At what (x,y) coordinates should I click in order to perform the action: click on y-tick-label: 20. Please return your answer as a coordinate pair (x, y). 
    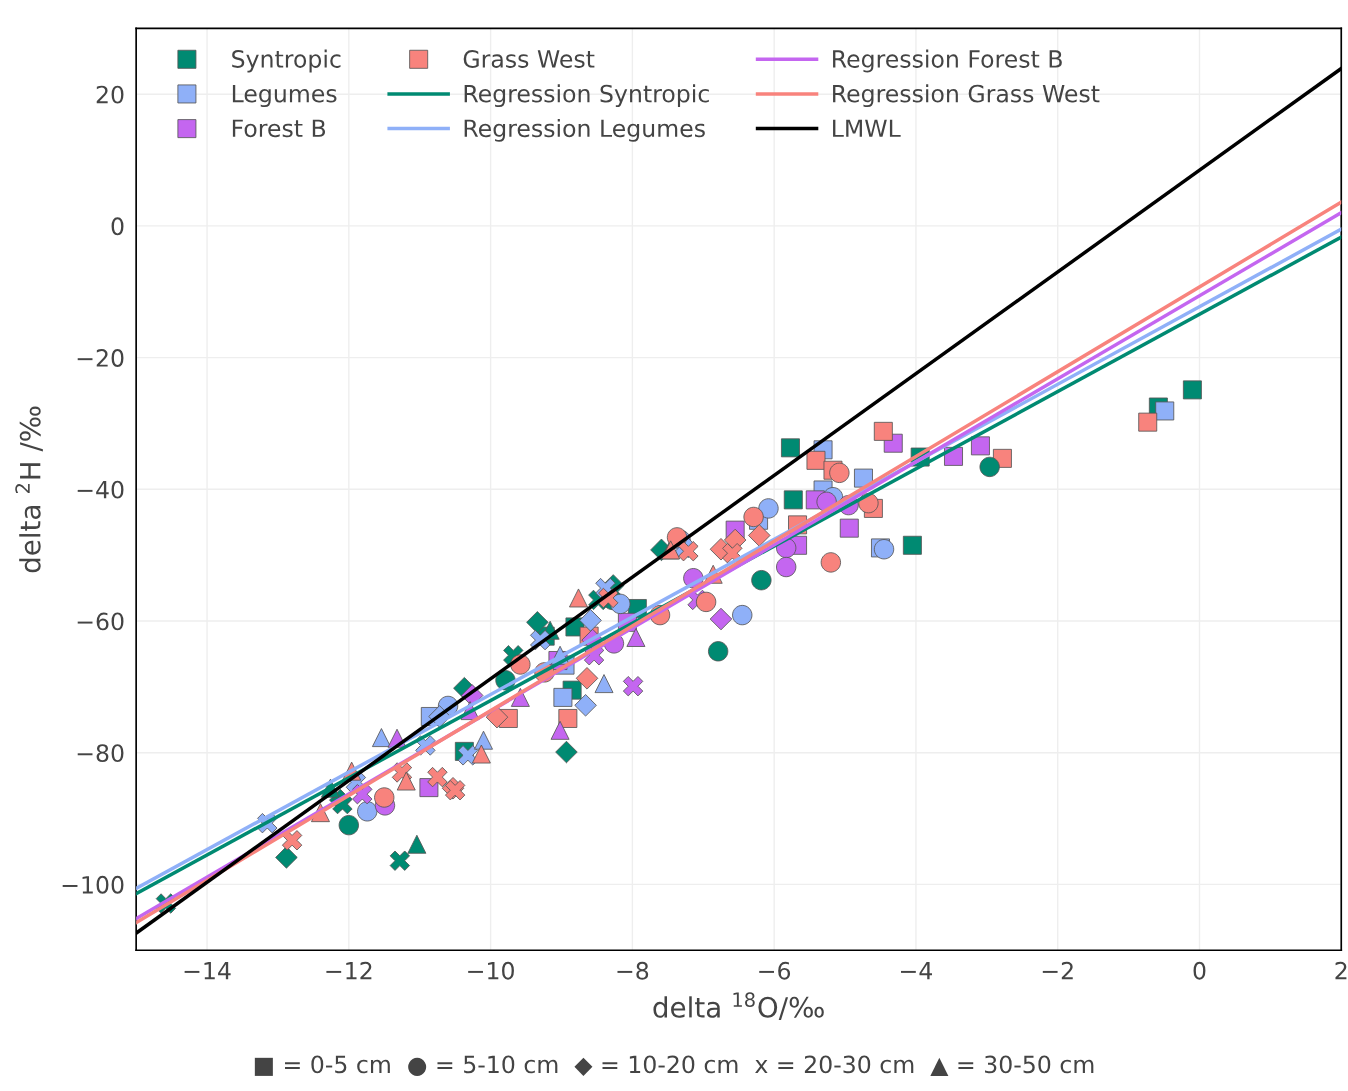
    Looking at the image, I should click on (110, 94).